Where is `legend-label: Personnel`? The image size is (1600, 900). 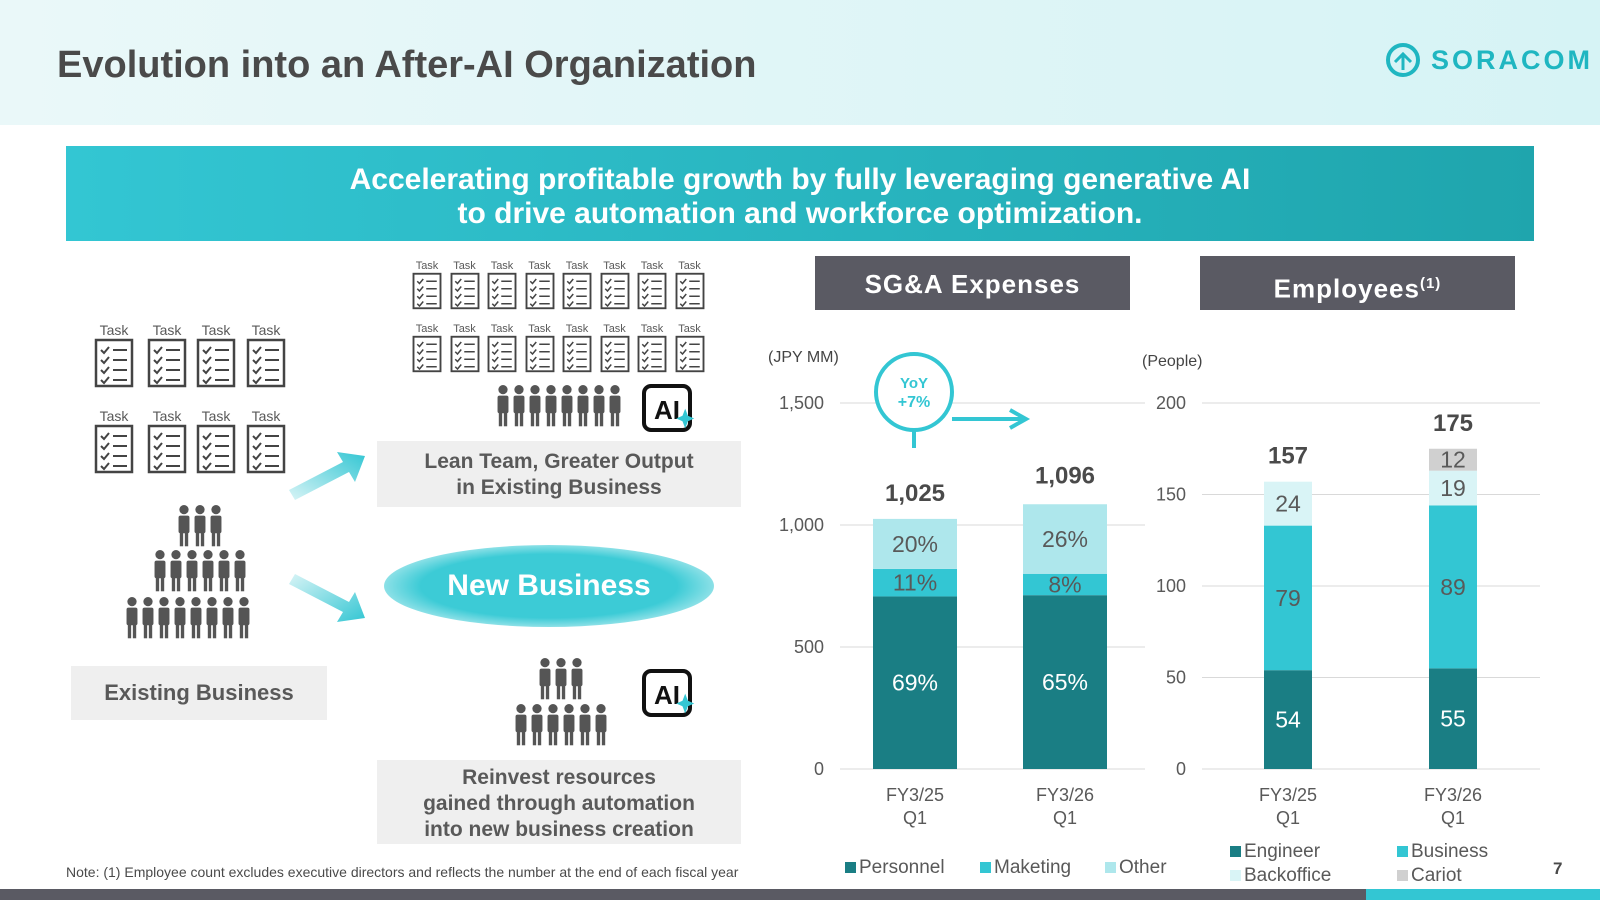
legend-label: Personnel is located at coordinates (902, 867).